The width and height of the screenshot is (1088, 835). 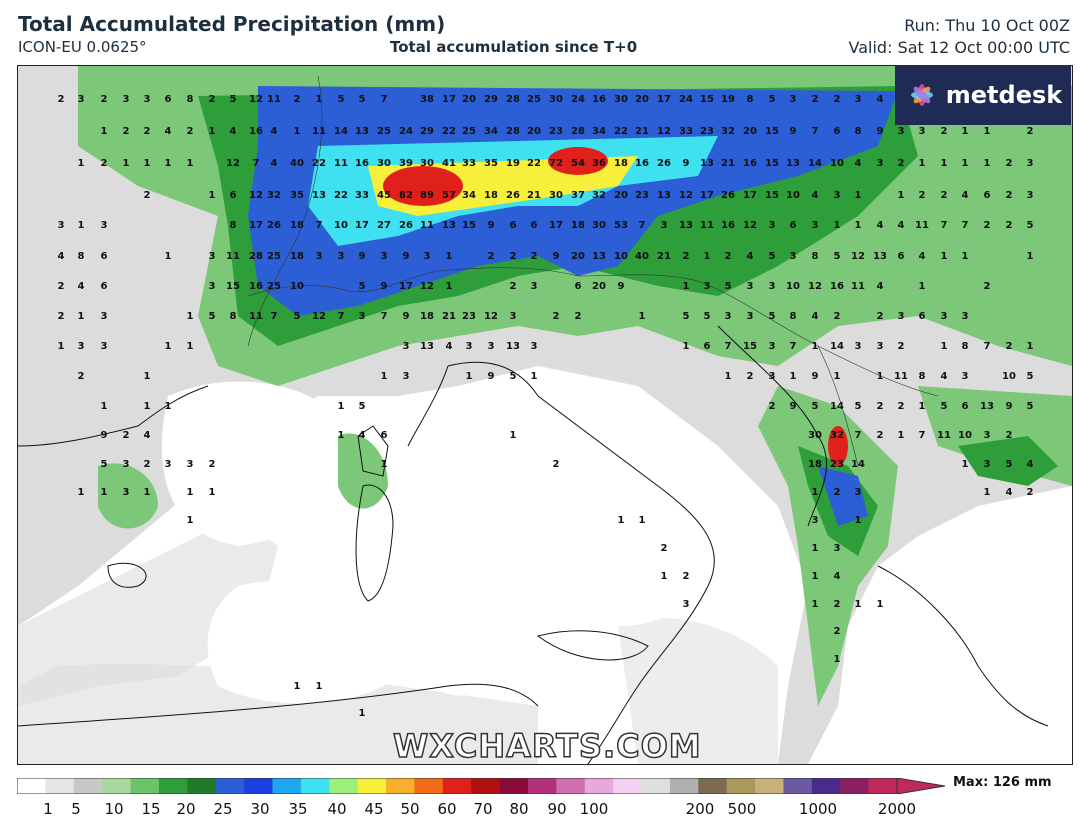 What do you see at coordinates (406, 163) in the screenshot?
I see `precip-value: 39` at bounding box center [406, 163].